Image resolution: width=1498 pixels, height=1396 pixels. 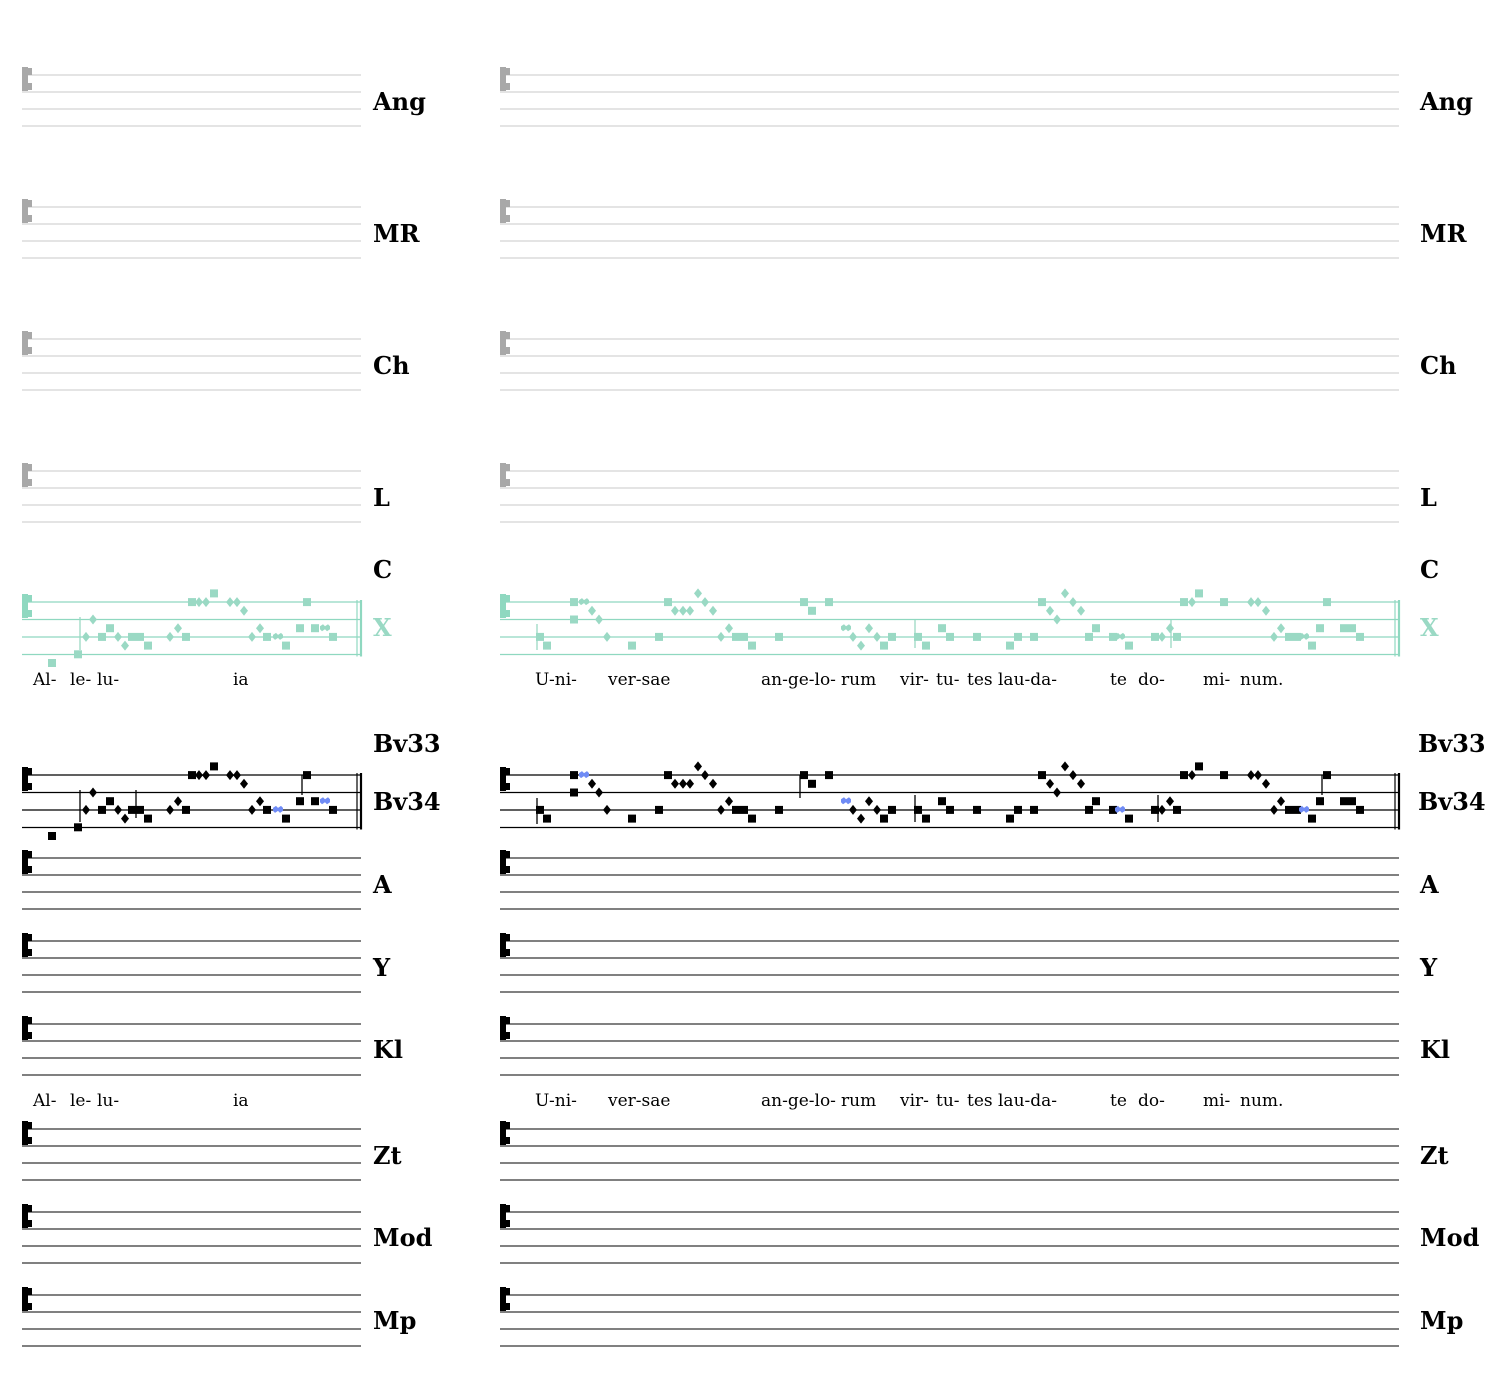 I want to click on siglum-mr: MR, so click(x=397, y=233).